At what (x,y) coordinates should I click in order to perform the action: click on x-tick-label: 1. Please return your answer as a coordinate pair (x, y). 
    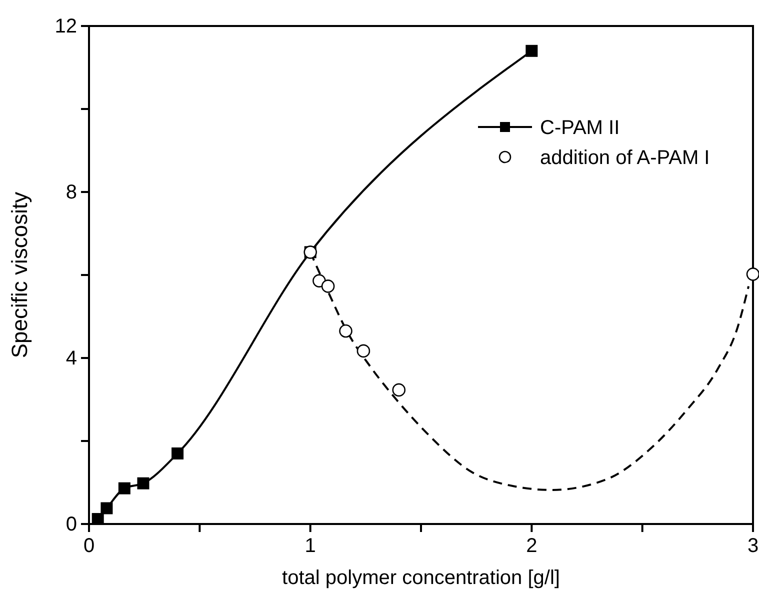
    Looking at the image, I should click on (310, 546).